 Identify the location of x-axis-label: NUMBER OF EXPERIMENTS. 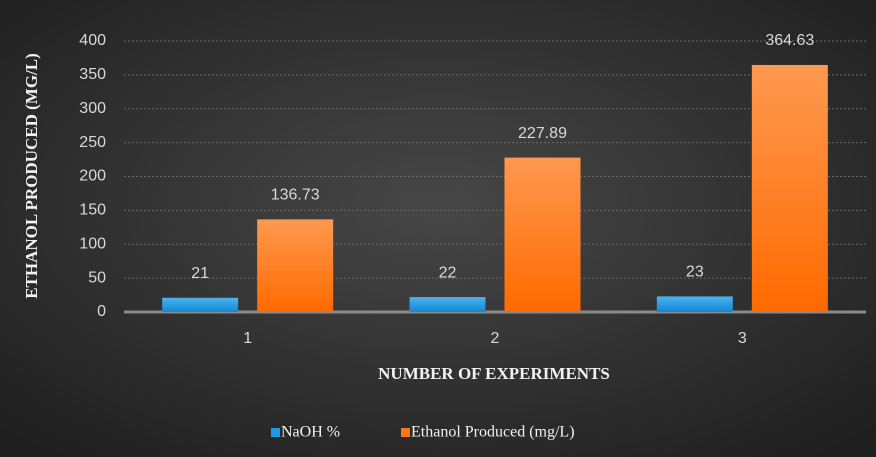
(494, 373).